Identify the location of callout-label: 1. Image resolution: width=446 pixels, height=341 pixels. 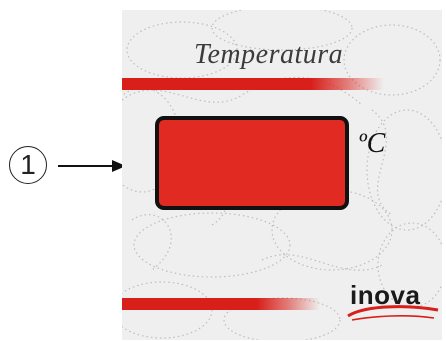
(28, 164).